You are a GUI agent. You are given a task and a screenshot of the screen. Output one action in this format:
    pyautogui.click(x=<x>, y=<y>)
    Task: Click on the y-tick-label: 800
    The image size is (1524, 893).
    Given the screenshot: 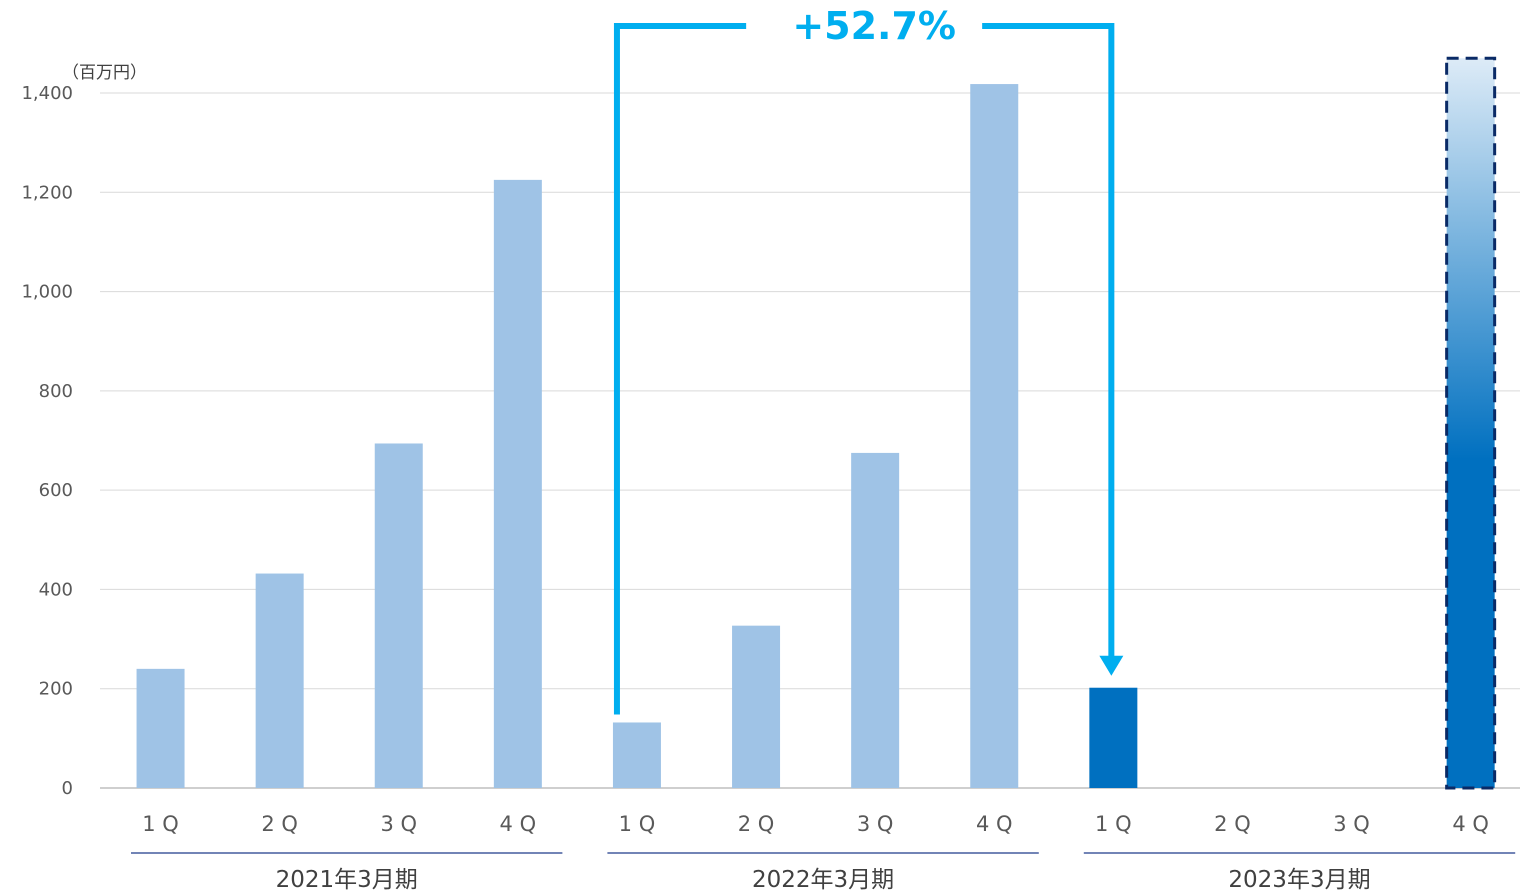 What is the action you would take?
    pyautogui.click(x=56, y=391)
    